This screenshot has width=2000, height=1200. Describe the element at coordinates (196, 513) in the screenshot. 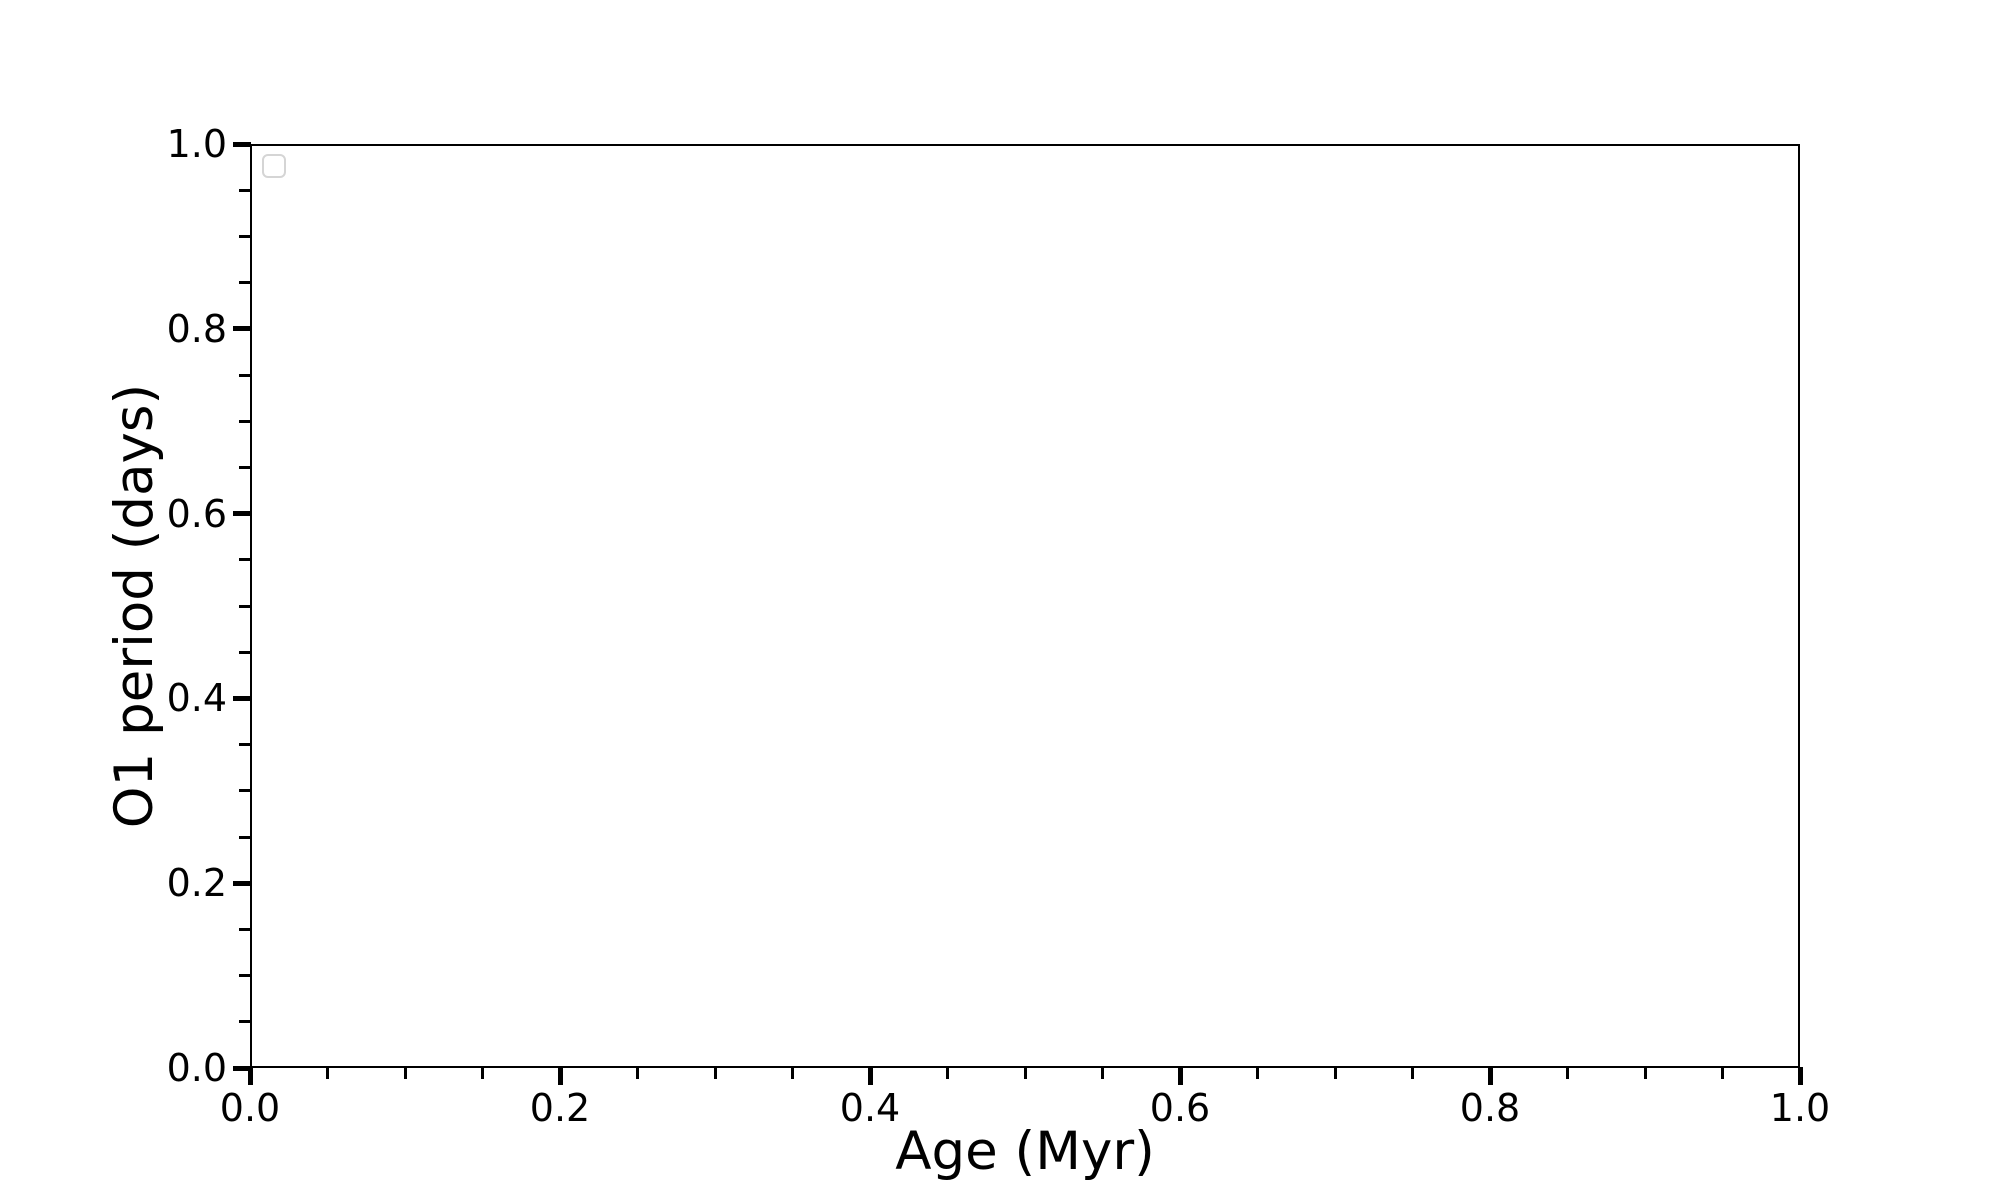

I see `y-tick-label: 0.6` at that location.